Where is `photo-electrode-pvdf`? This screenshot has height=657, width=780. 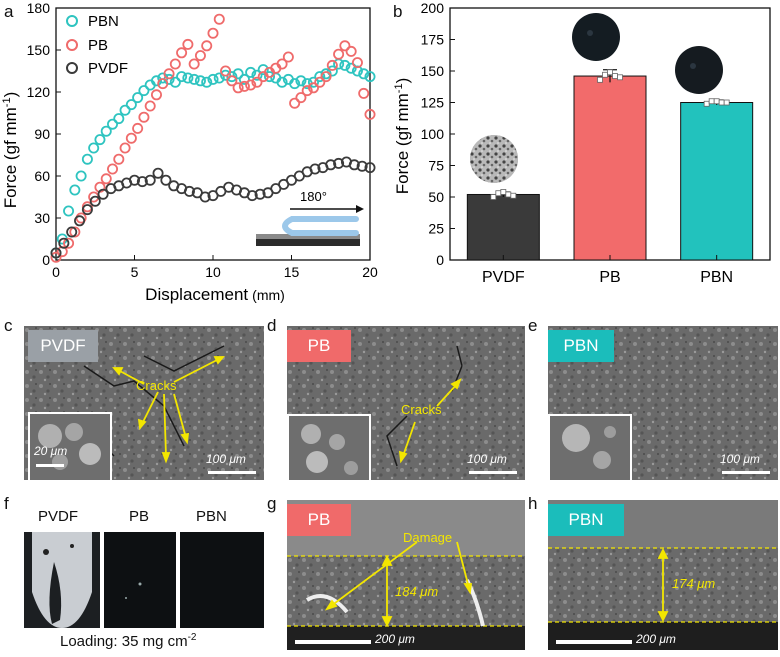 photo-electrode-pvdf is located at coordinates (62, 580).